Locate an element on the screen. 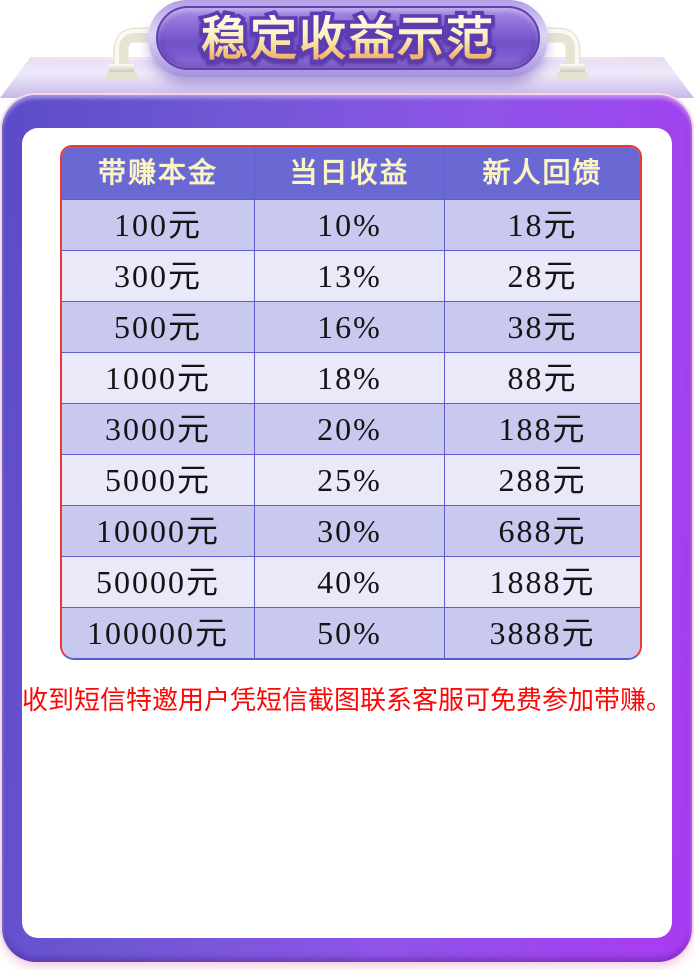 This screenshot has width=694, height=970. promo-banner: 稳定收益示范 稳定收益示范 is located at coordinates (348, 38).